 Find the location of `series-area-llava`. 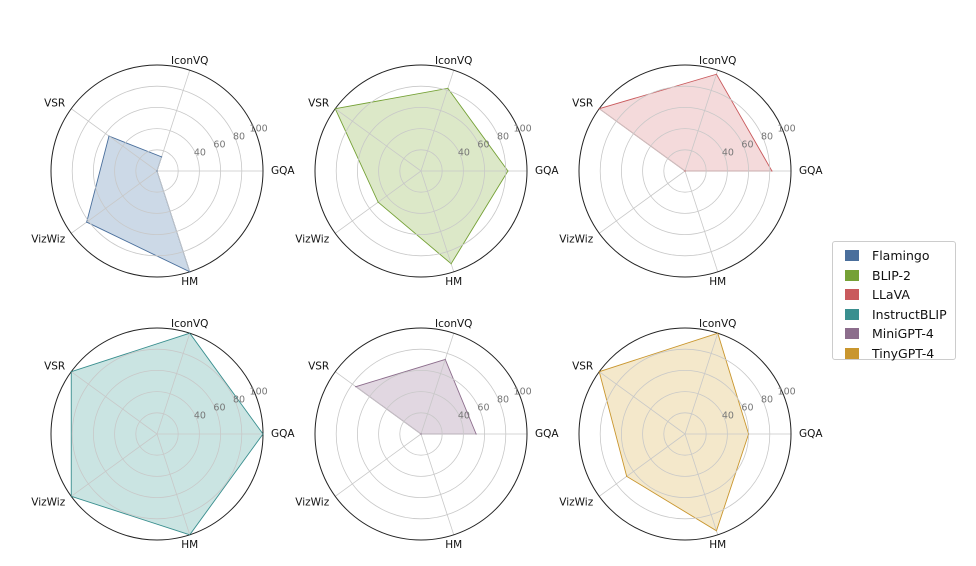

series-area-llava is located at coordinates (685, 122).